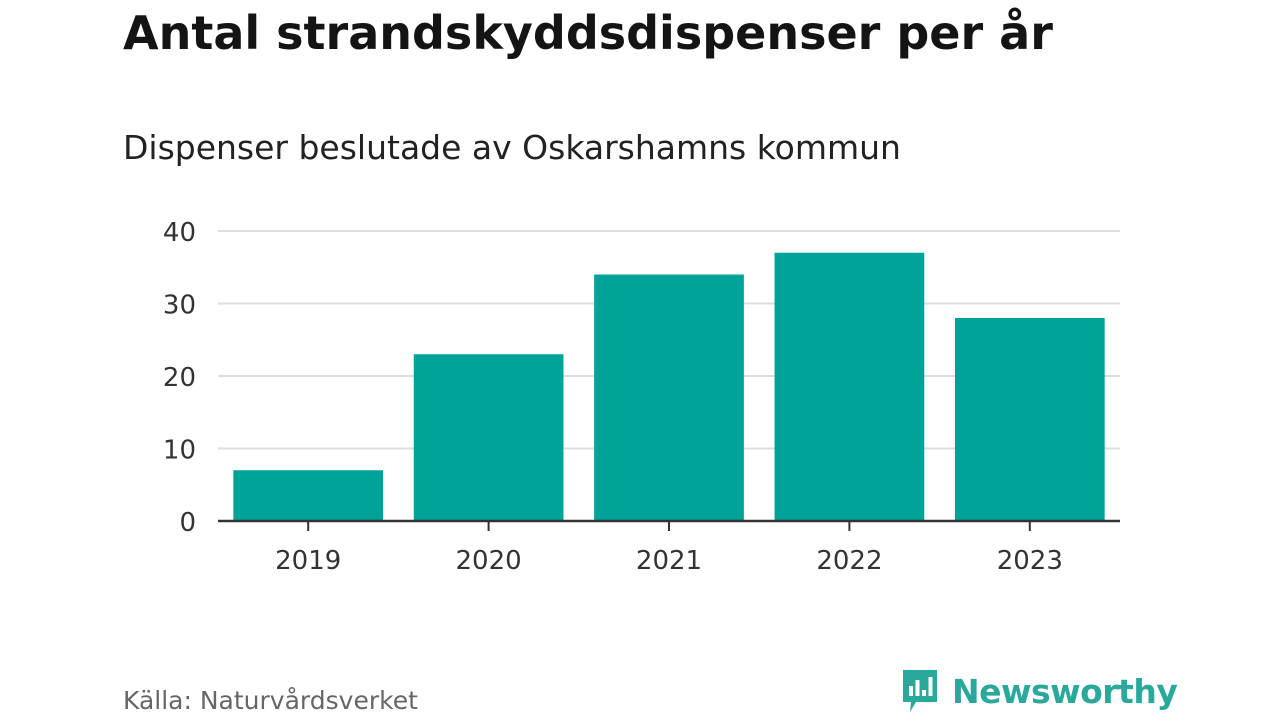 The image size is (1280, 720). What do you see at coordinates (179, 378) in the screenshot?
I see `y-tick-label: 20` at bounding box center [179, 378].